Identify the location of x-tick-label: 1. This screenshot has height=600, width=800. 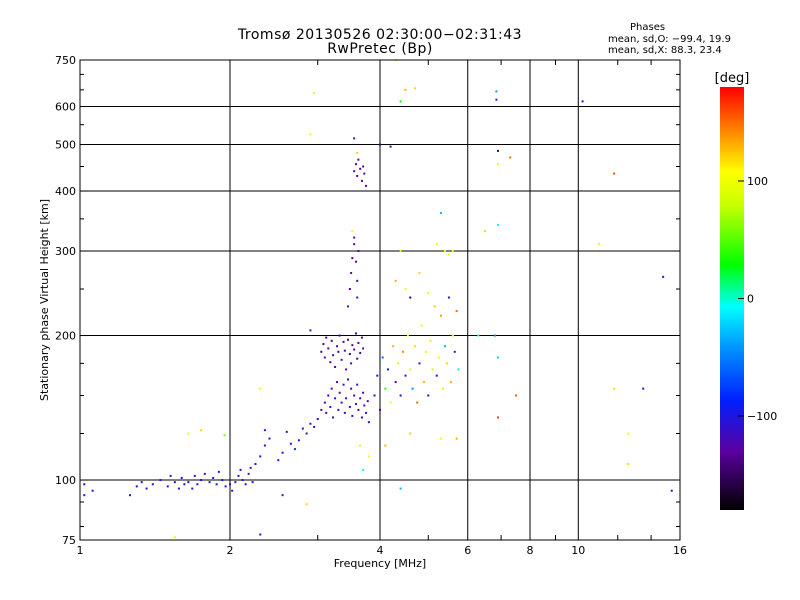
(80, 550).